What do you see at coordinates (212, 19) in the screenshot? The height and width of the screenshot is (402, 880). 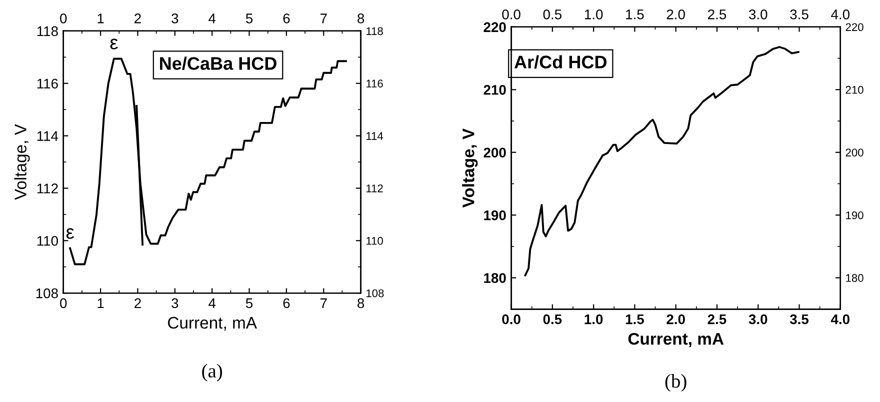 I see `x2-tick-label: 4` at bounding box center [212, 19].